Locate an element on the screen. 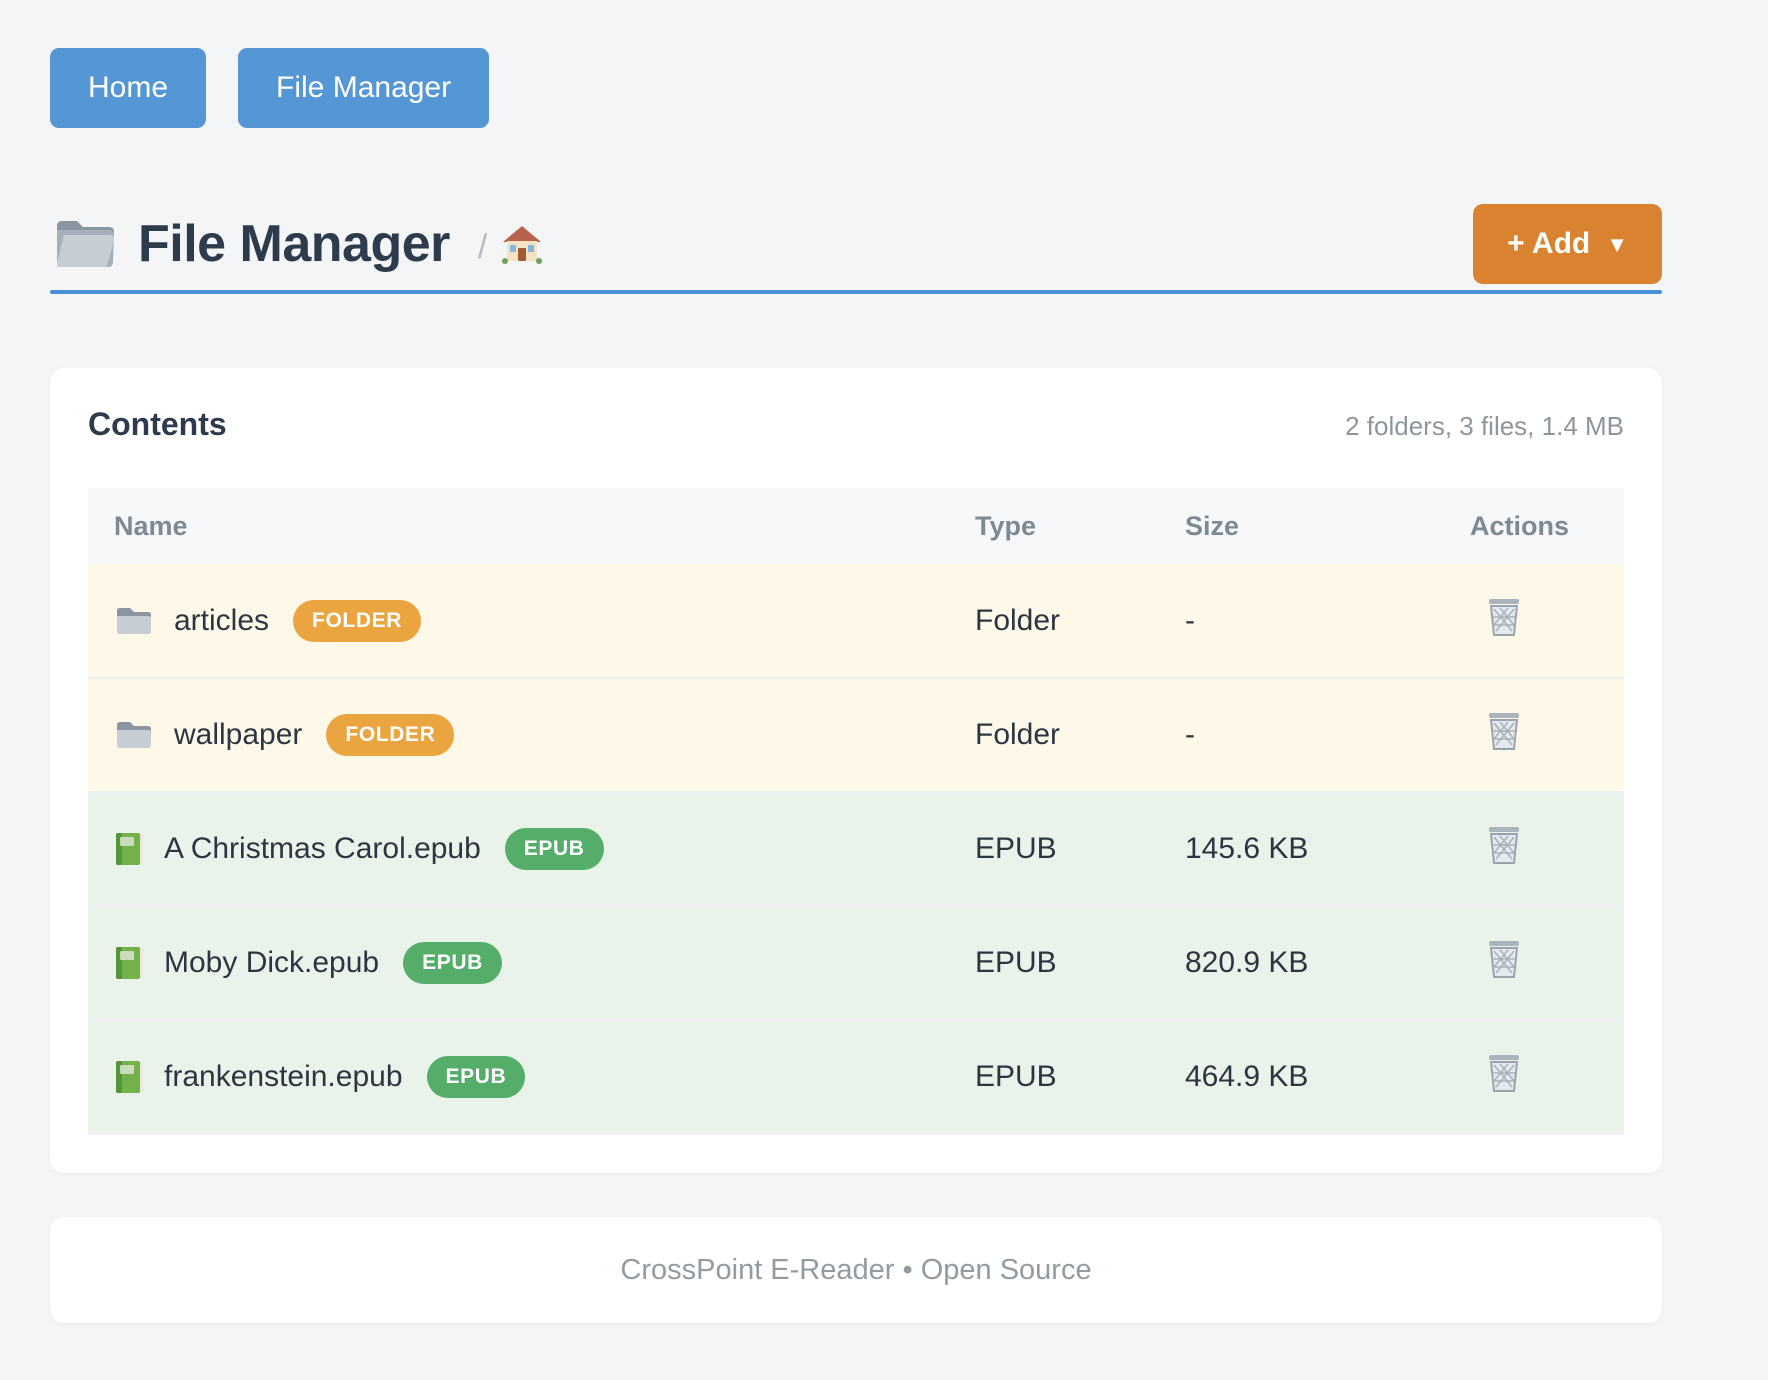 This screenshot has width=1768, height=1380. table-row: wallpaper FOLDER Folder - is located at coordinates (856, 735).